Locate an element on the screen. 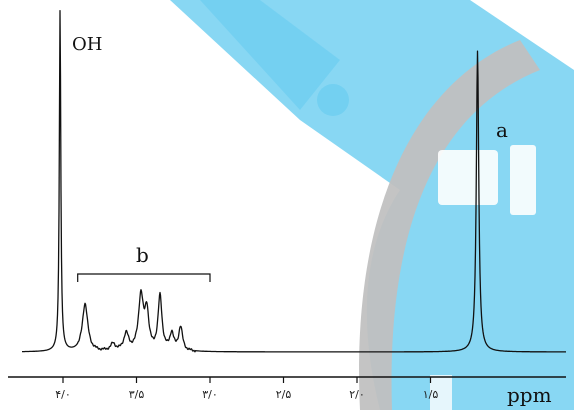 This screenshot has width=574, height=410. x-tick-label: ۲/۰ is located at coordinates (357, 394).